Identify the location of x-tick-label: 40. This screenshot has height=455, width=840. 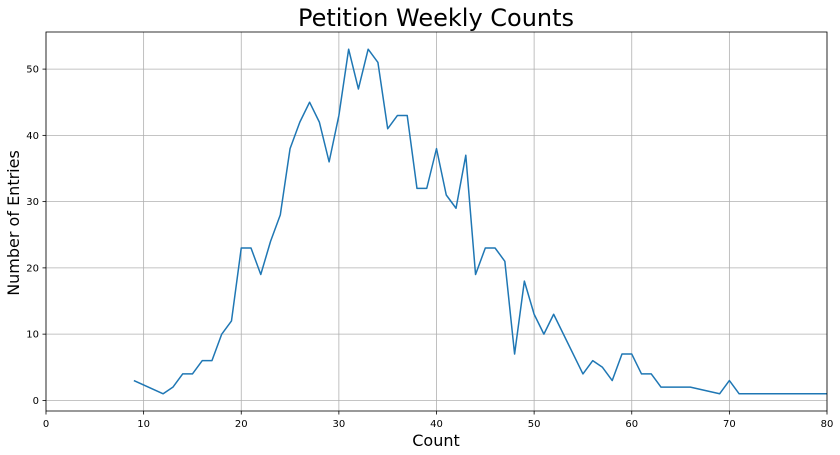
(436, 424).